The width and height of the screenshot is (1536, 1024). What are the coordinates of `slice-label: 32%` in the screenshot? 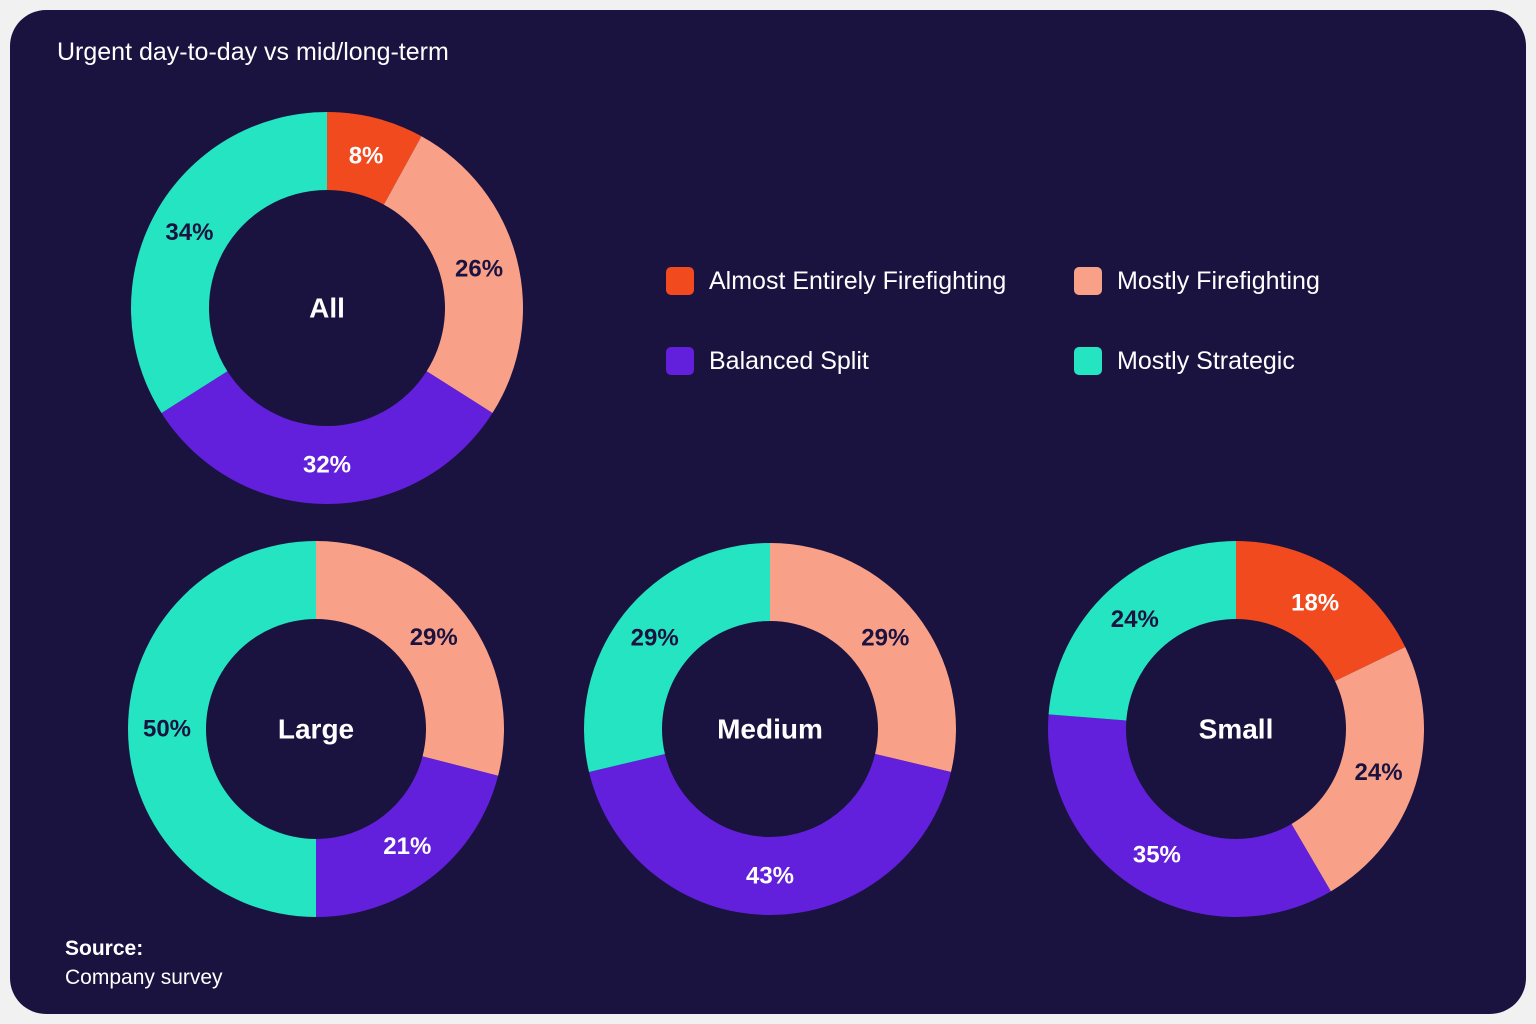 It's located at (327, 465).